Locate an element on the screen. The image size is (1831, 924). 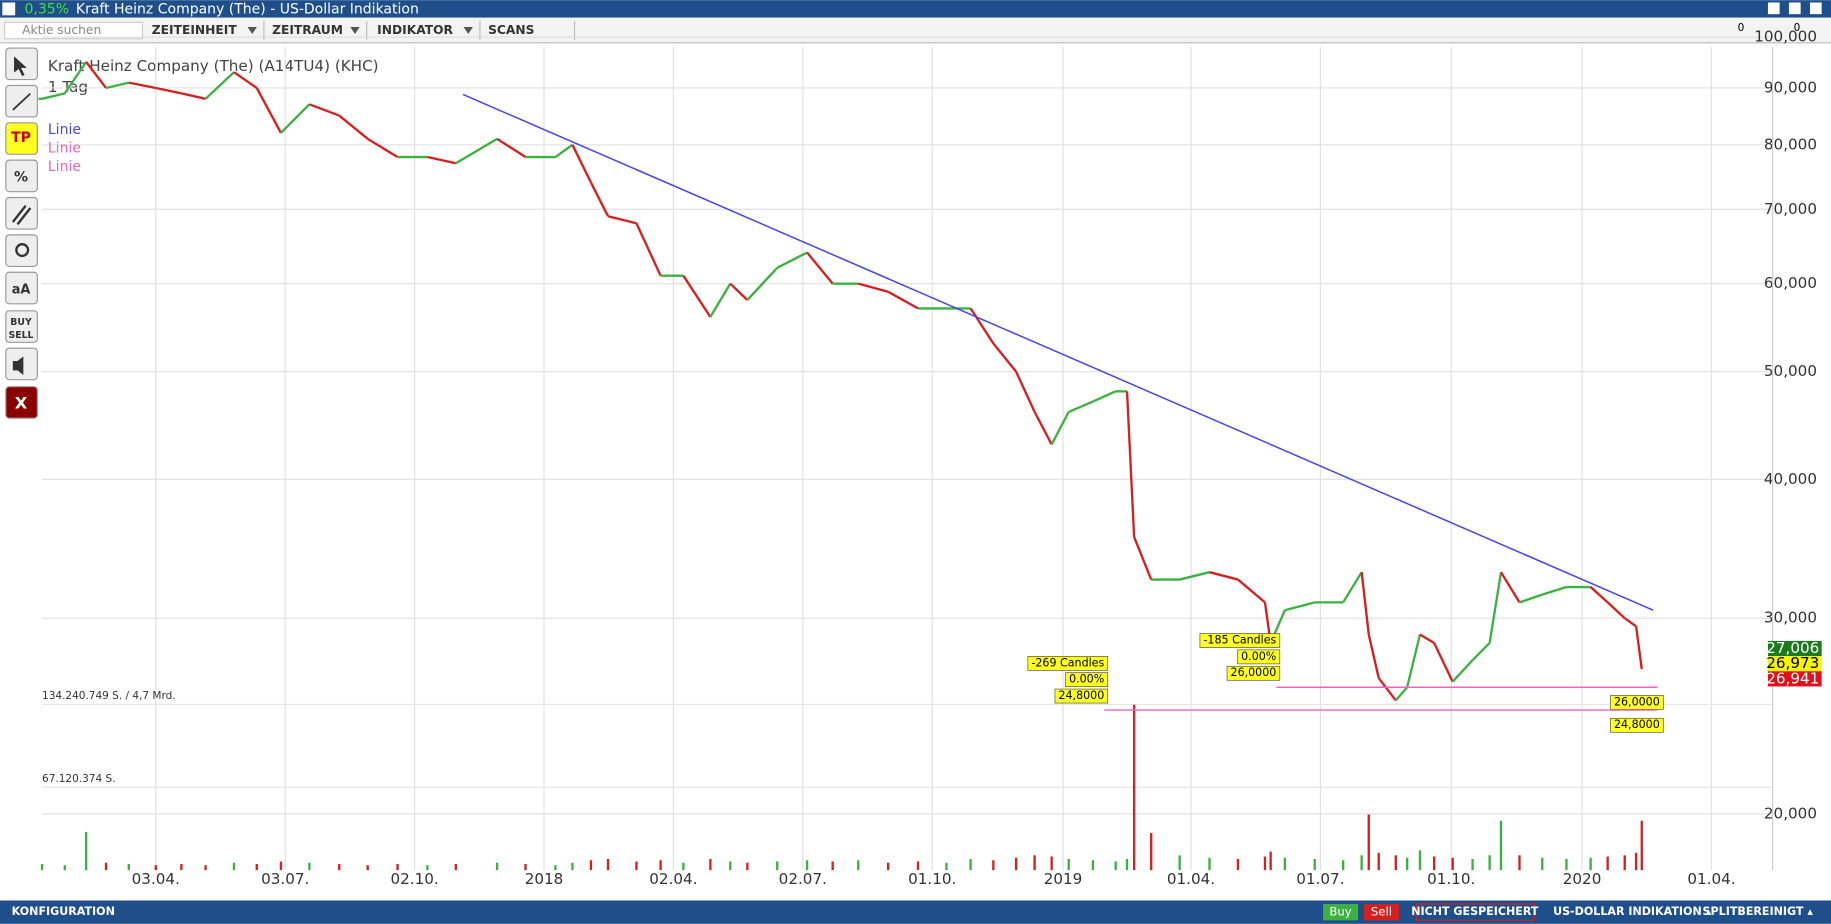
y-tick-label: 70,000 is located at coordinates (1790, 209).